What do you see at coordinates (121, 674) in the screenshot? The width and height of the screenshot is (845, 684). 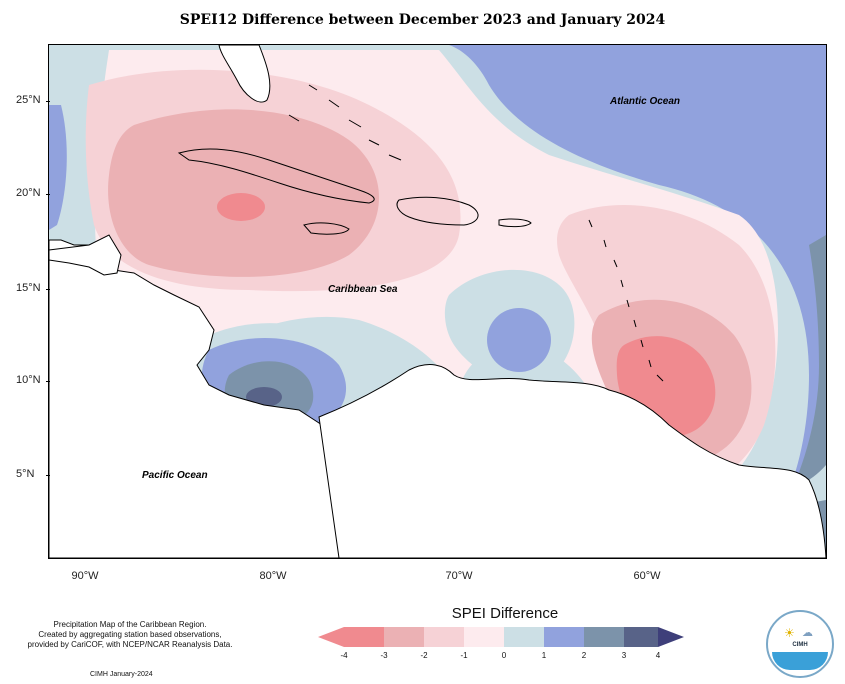 I see `credit-text: CIMH January-2024` at bounding box center [121, 674].